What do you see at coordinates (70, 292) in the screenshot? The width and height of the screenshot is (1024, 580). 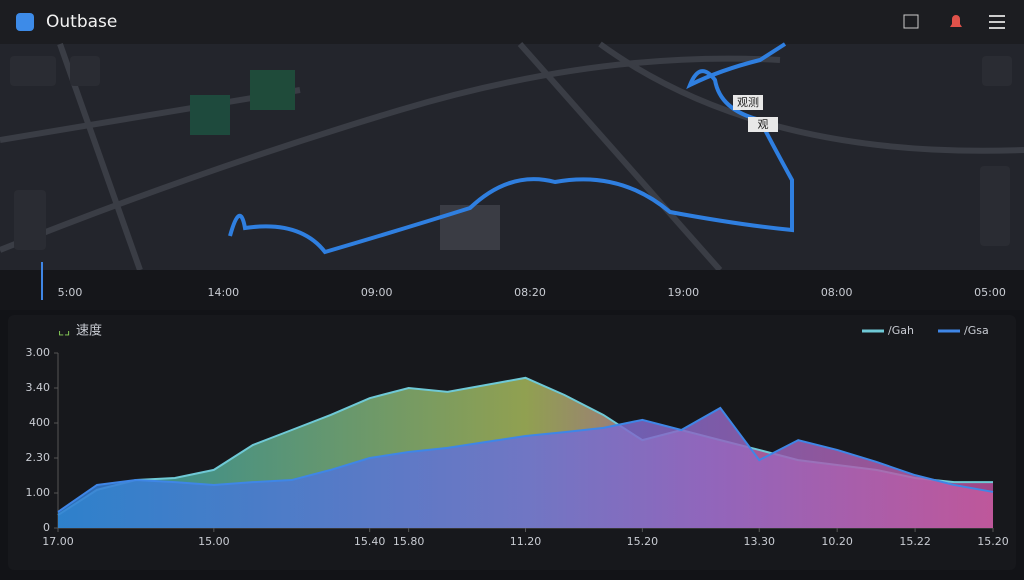 I see `timeline-label: 5:00` at bounding box center [70, 292].